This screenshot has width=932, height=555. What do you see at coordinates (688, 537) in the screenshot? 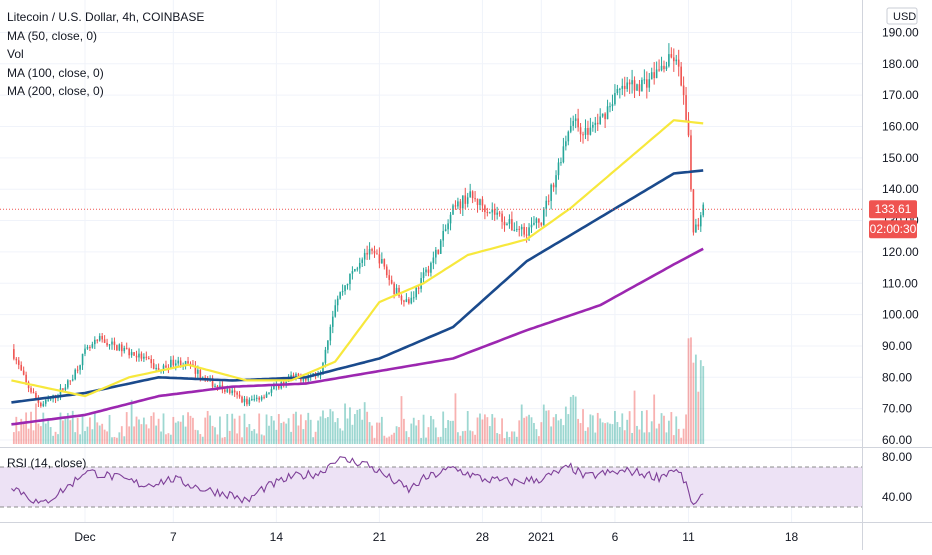
I see `time-tick-label: 11` at bounding box center [688, 537].